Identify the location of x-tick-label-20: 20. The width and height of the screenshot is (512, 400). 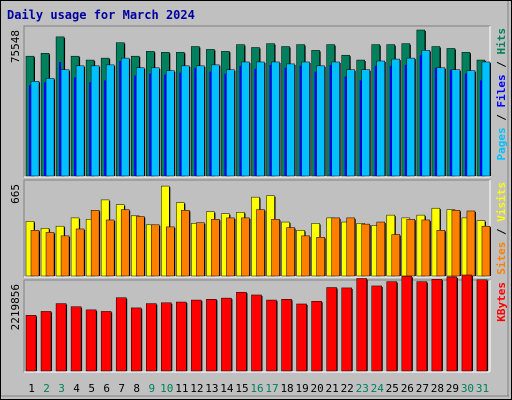
(317, 388).